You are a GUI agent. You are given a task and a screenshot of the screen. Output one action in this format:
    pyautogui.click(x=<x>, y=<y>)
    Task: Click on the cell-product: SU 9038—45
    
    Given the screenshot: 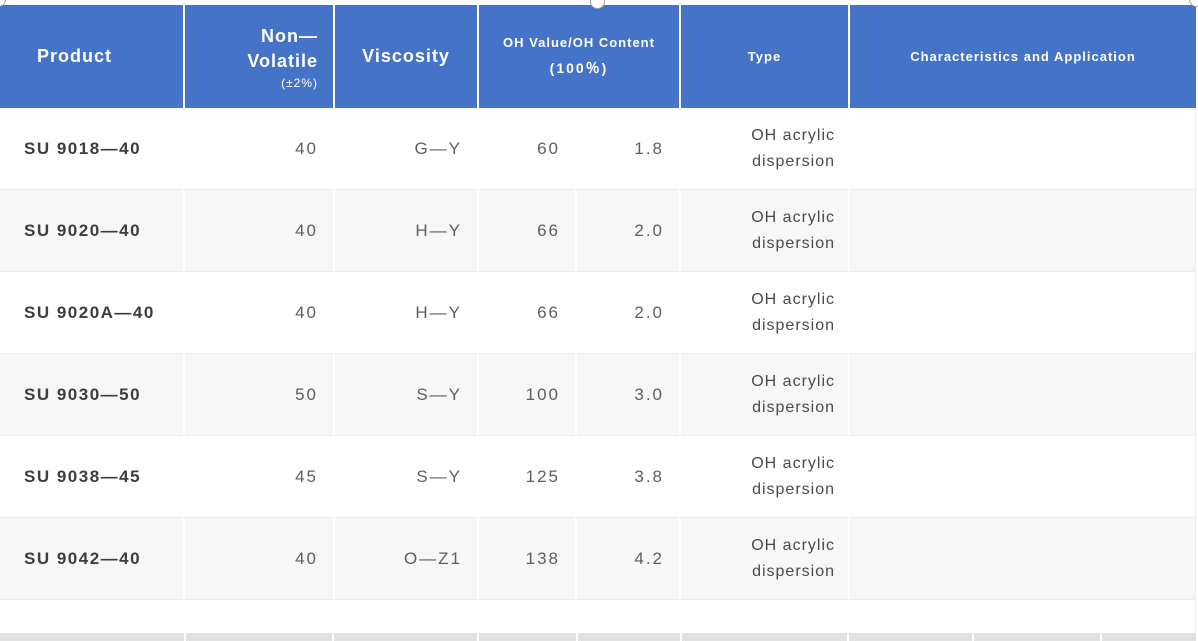 What is the action you would take?
    pyautogui.click(x=91, y=477)
    